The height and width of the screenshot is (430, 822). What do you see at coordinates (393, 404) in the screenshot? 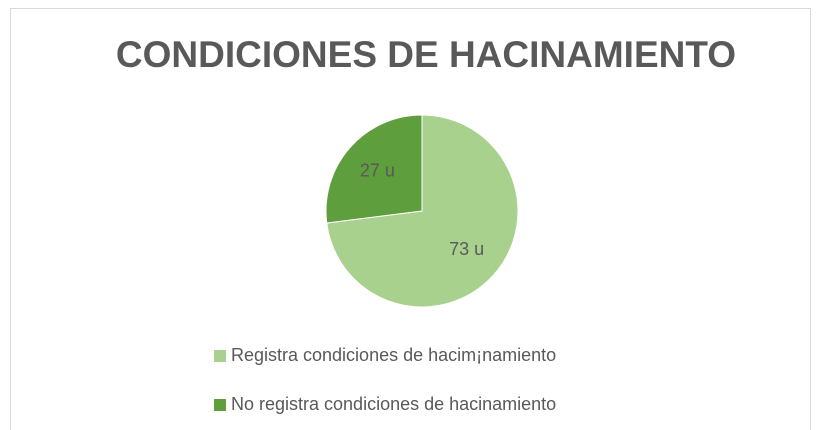
I see `legend-label: No registra condiciones de hacinamiento` at bounding box center [393, 404].